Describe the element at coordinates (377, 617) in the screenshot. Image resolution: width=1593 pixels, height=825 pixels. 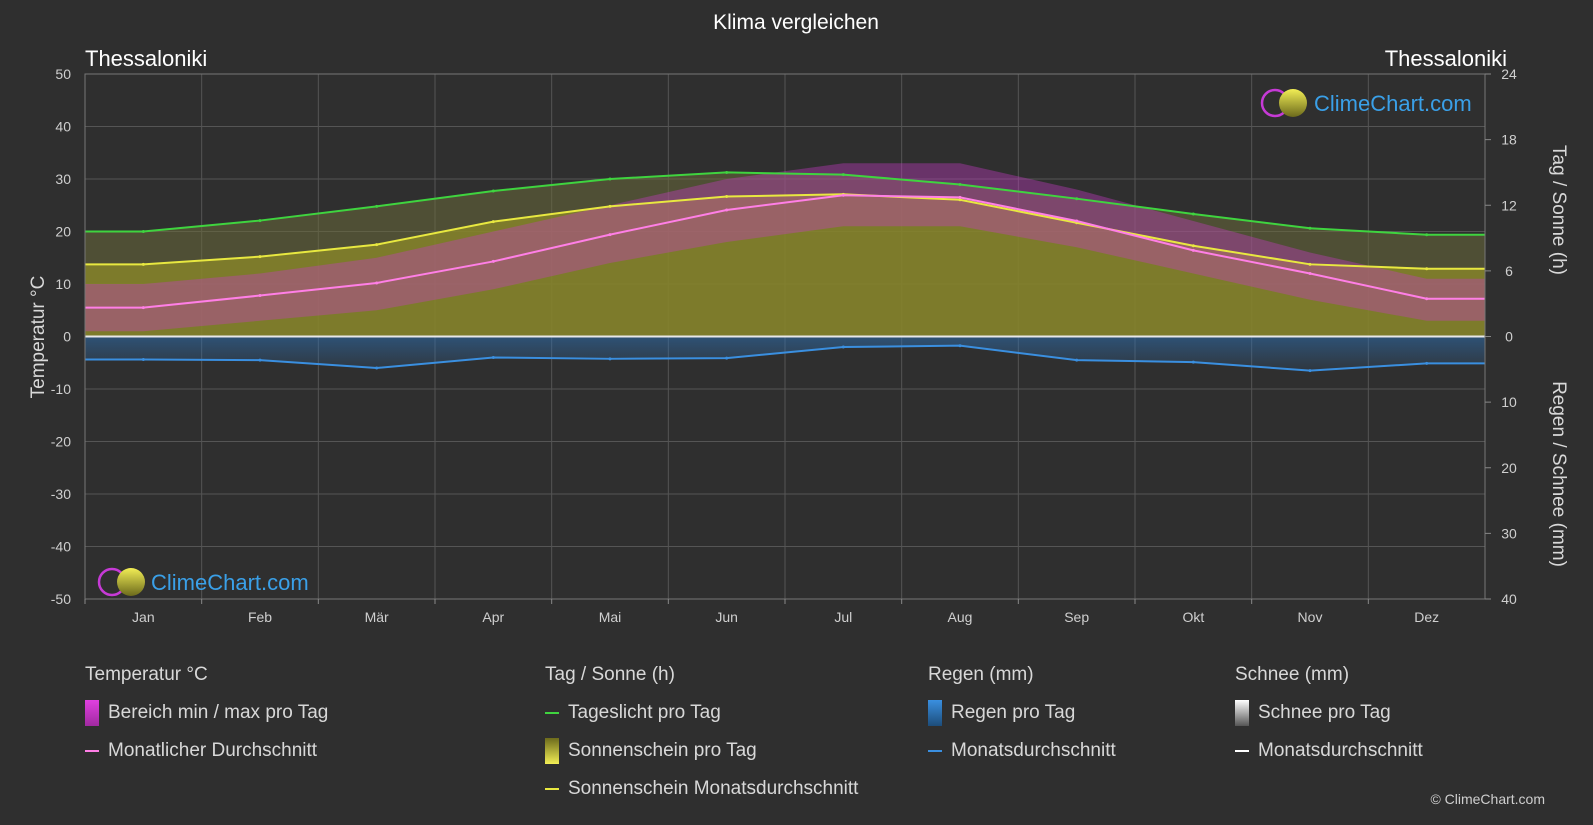
I see `x-tick-label: Mär` at that location.